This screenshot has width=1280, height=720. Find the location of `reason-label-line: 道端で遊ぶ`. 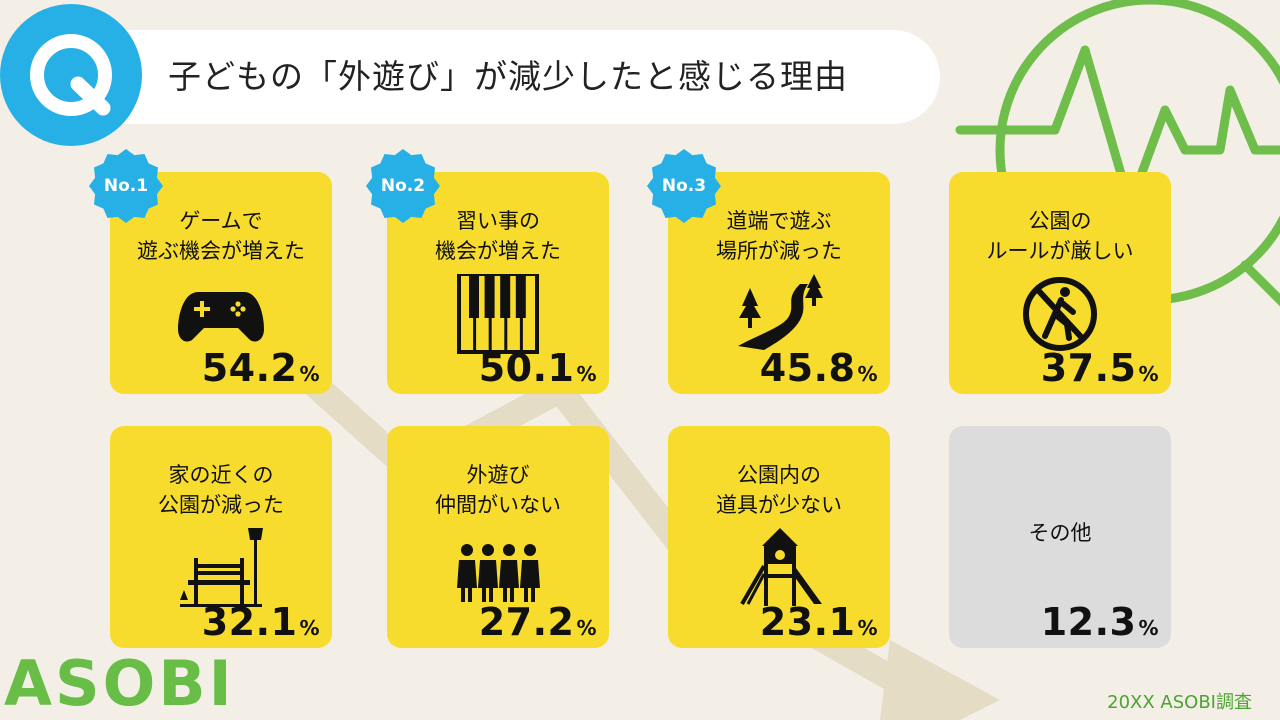

reason-label-line: 道端で遊ぶ is located at coordinates (779, 221).